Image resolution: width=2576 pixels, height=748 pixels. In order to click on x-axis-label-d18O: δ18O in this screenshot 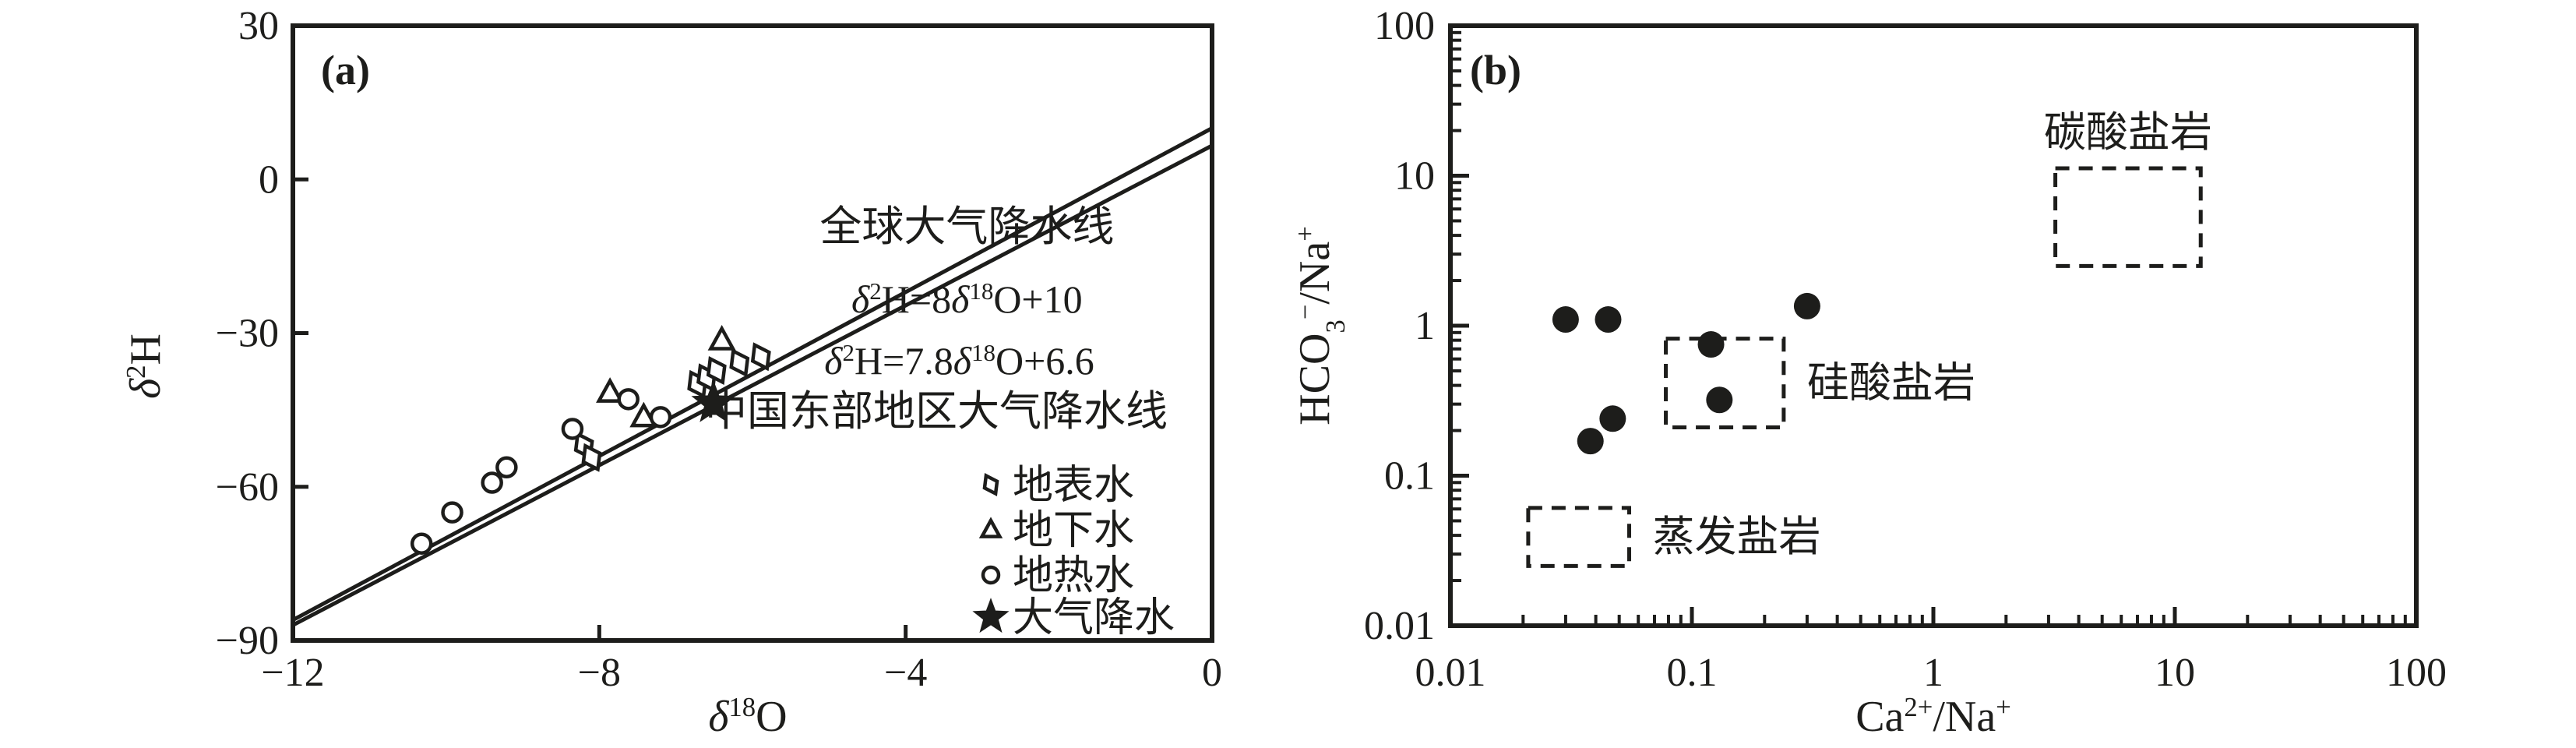, I will do `click(748, 717)`.